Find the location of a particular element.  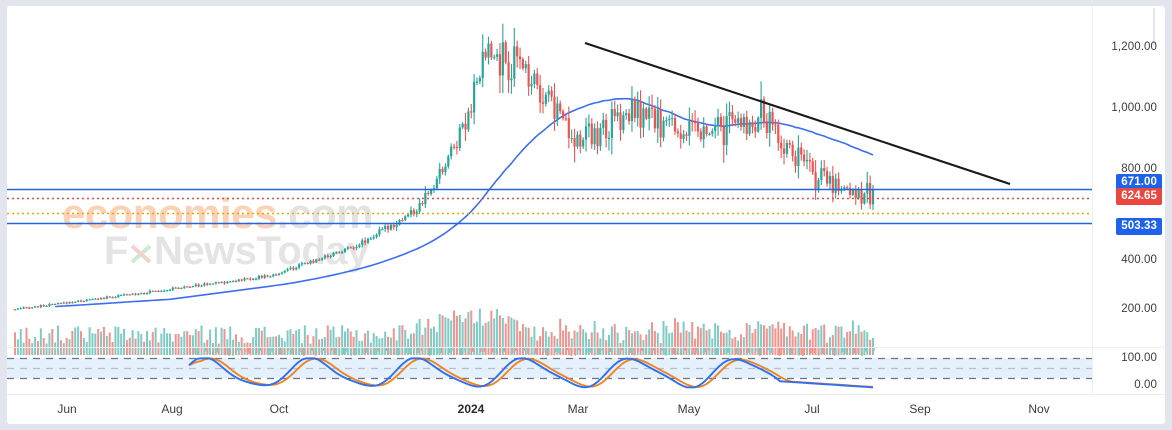

price-level-tag-503-33: 503.33 is located at coordinates (1139, 226).